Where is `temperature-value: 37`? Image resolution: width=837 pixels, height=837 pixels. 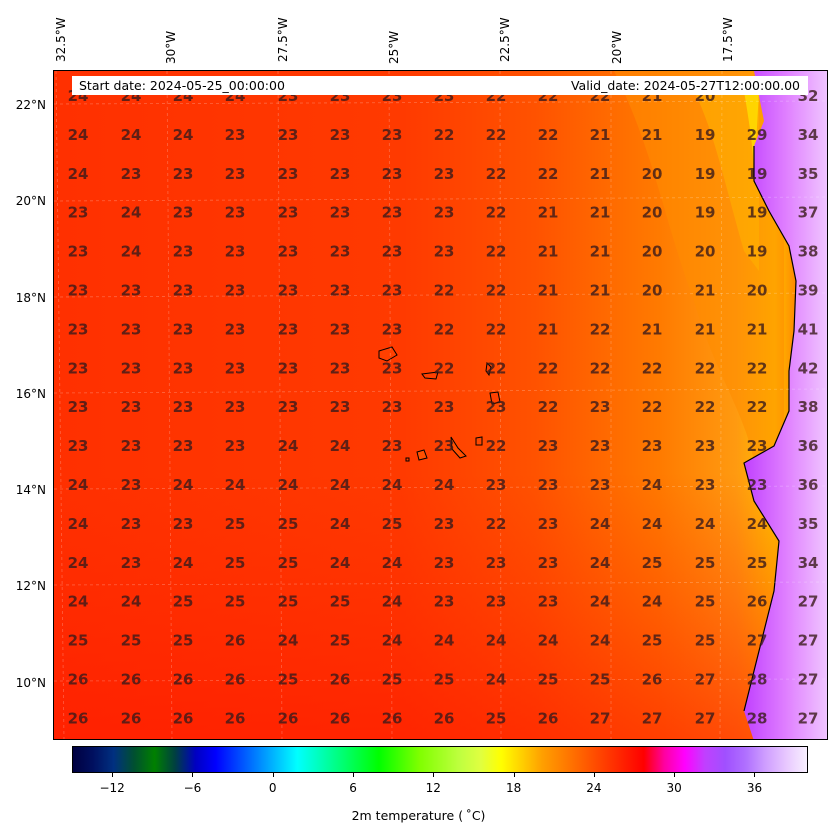
temperature-value: 37 is located at coordinates (808, 213).